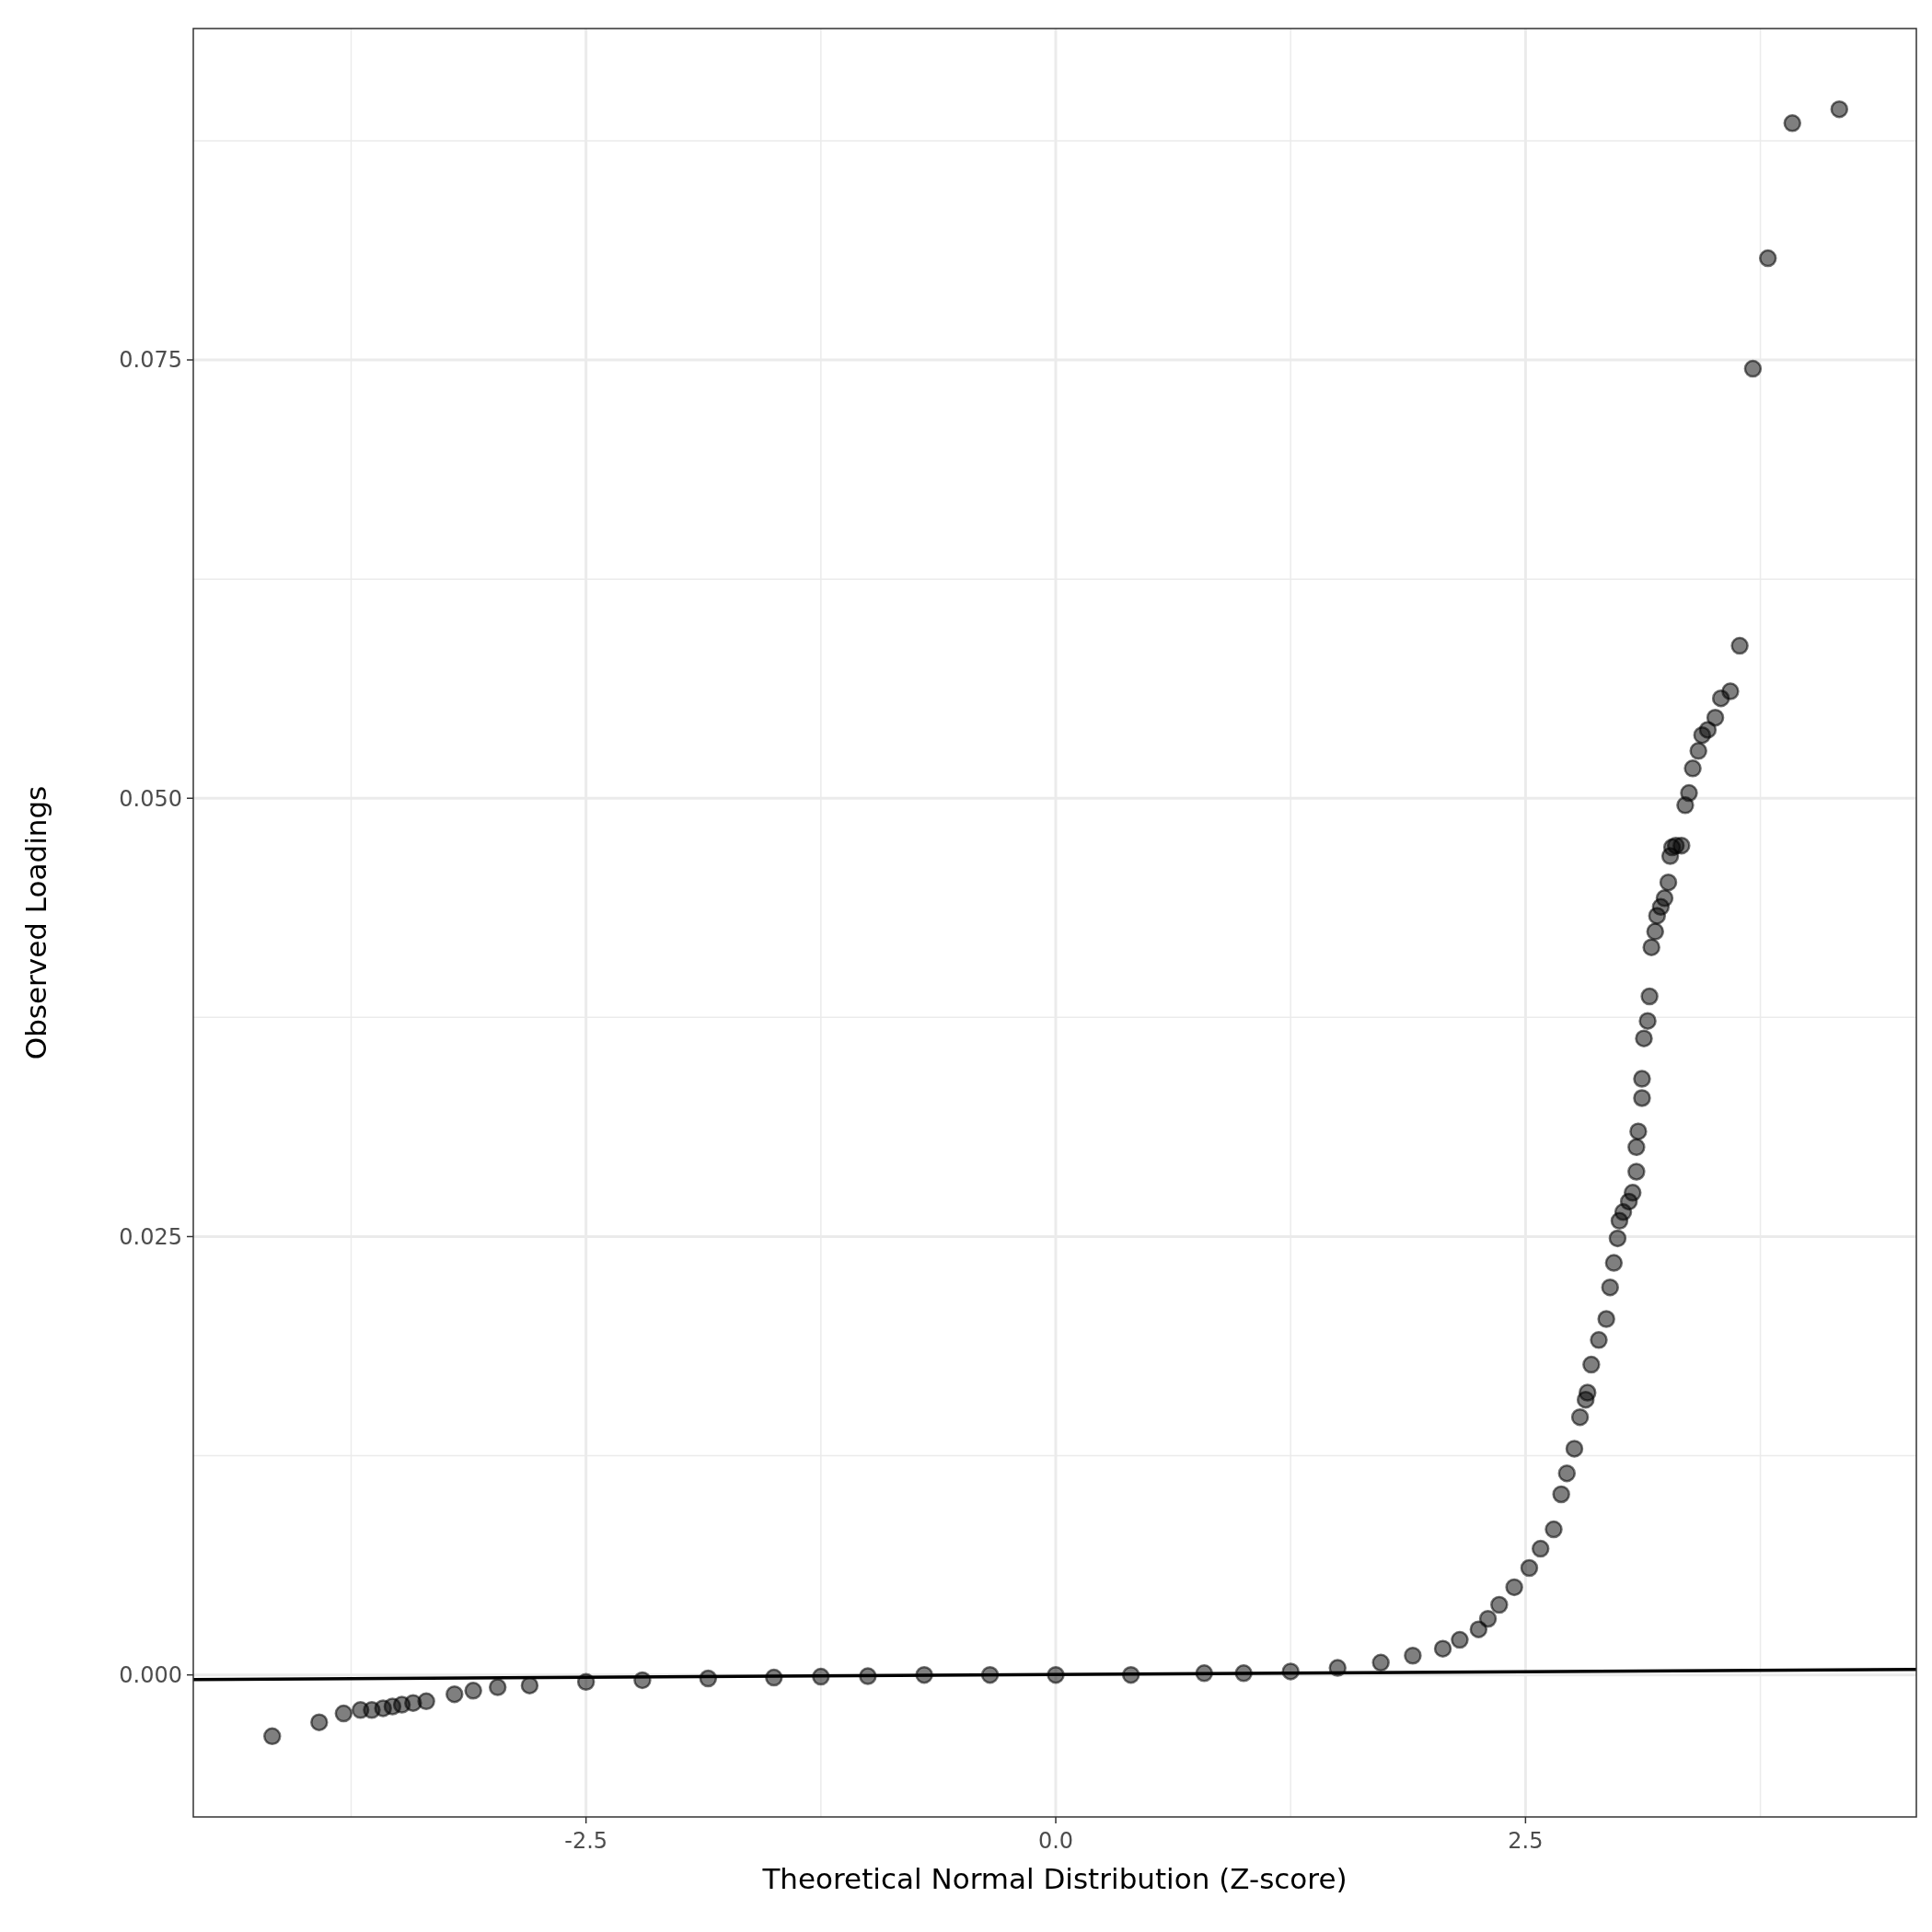 This screenshot has width=1932, height=1932. Describe the element at coordinates (150, 361) in the screenshot. I see `y-tick-label: 0.075` at that location.